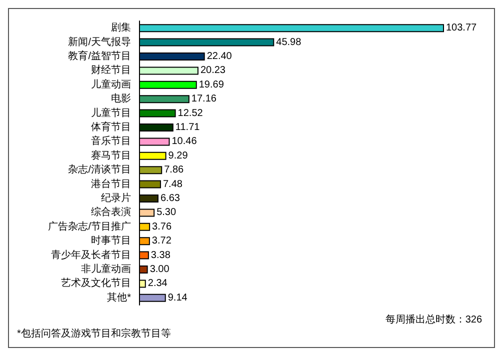 This screenshot has width=503, height=358. What do you see at coordinates (96, 283) in the screenshot?
I see `y-tick-label: 艺术及文化节目` at bounding box center [96, 283].